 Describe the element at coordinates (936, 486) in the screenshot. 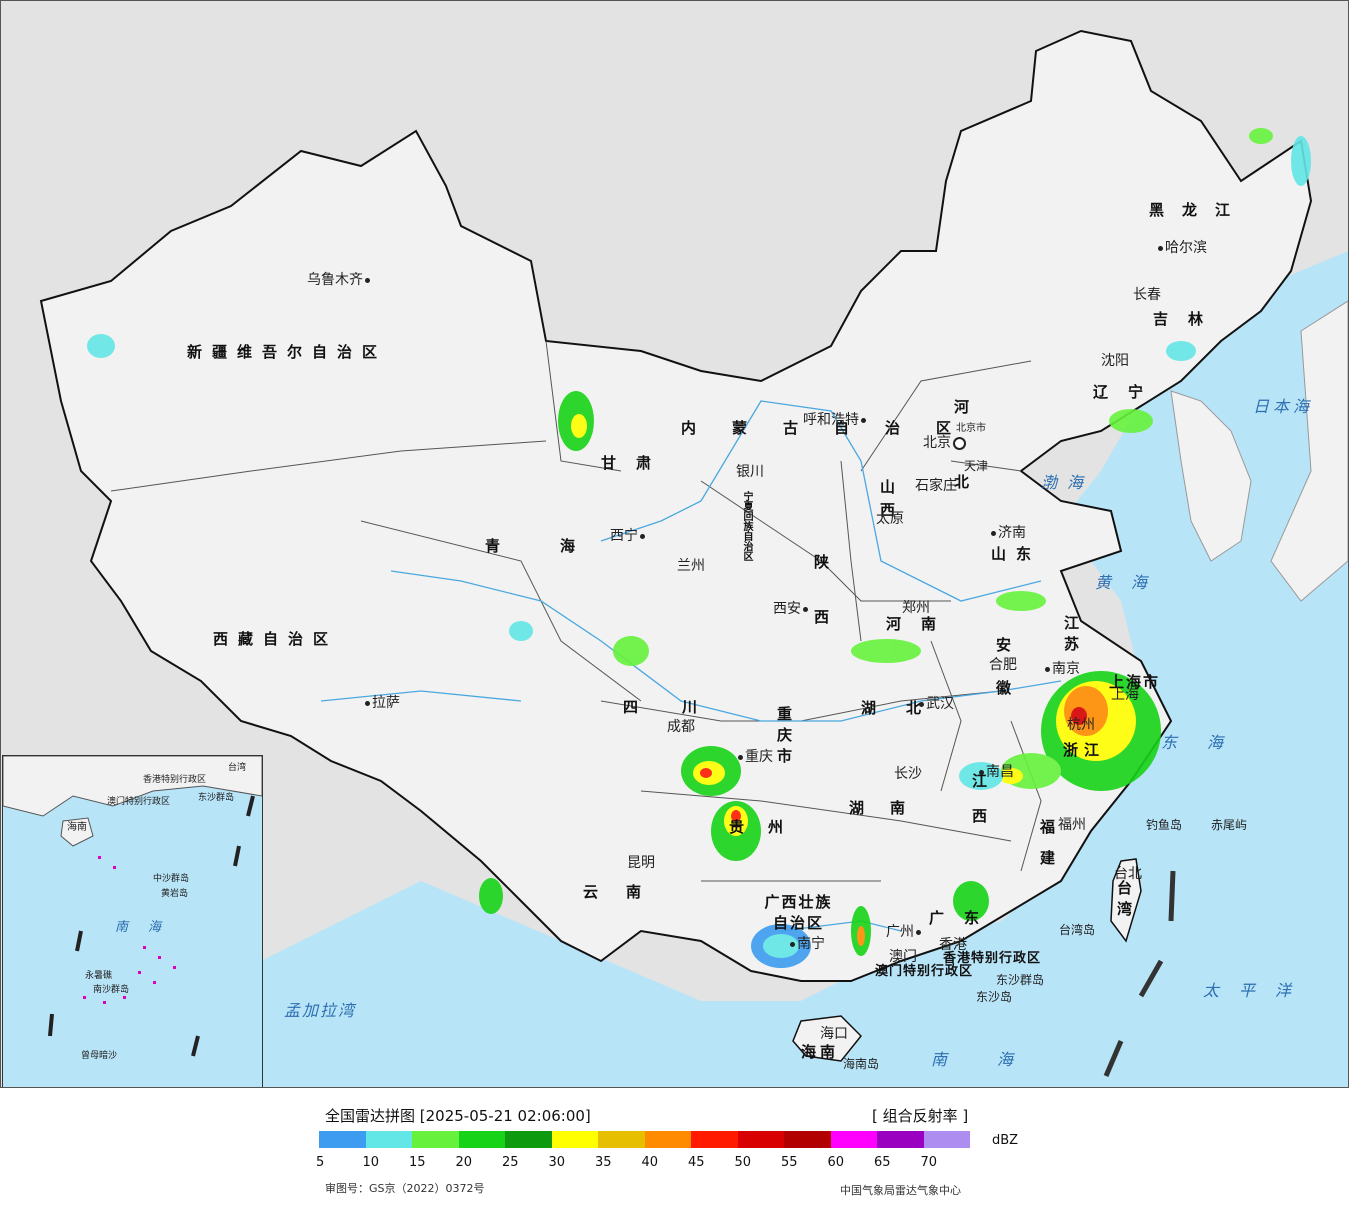

I see `city-label: 石家庄` at that location.